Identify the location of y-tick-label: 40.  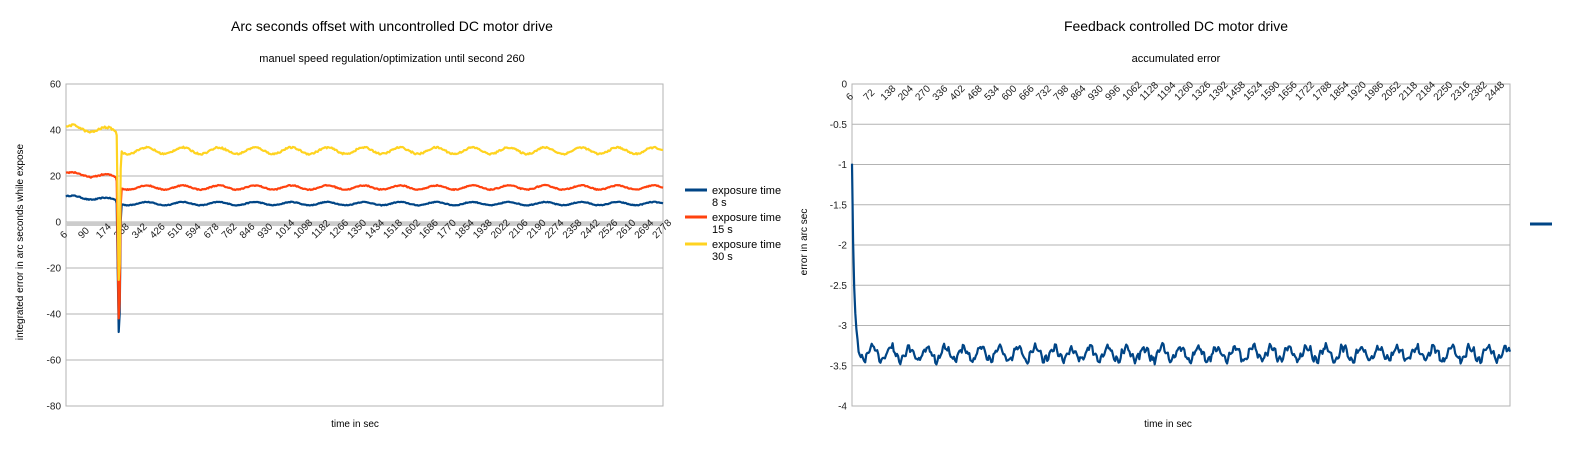
(56, 131).